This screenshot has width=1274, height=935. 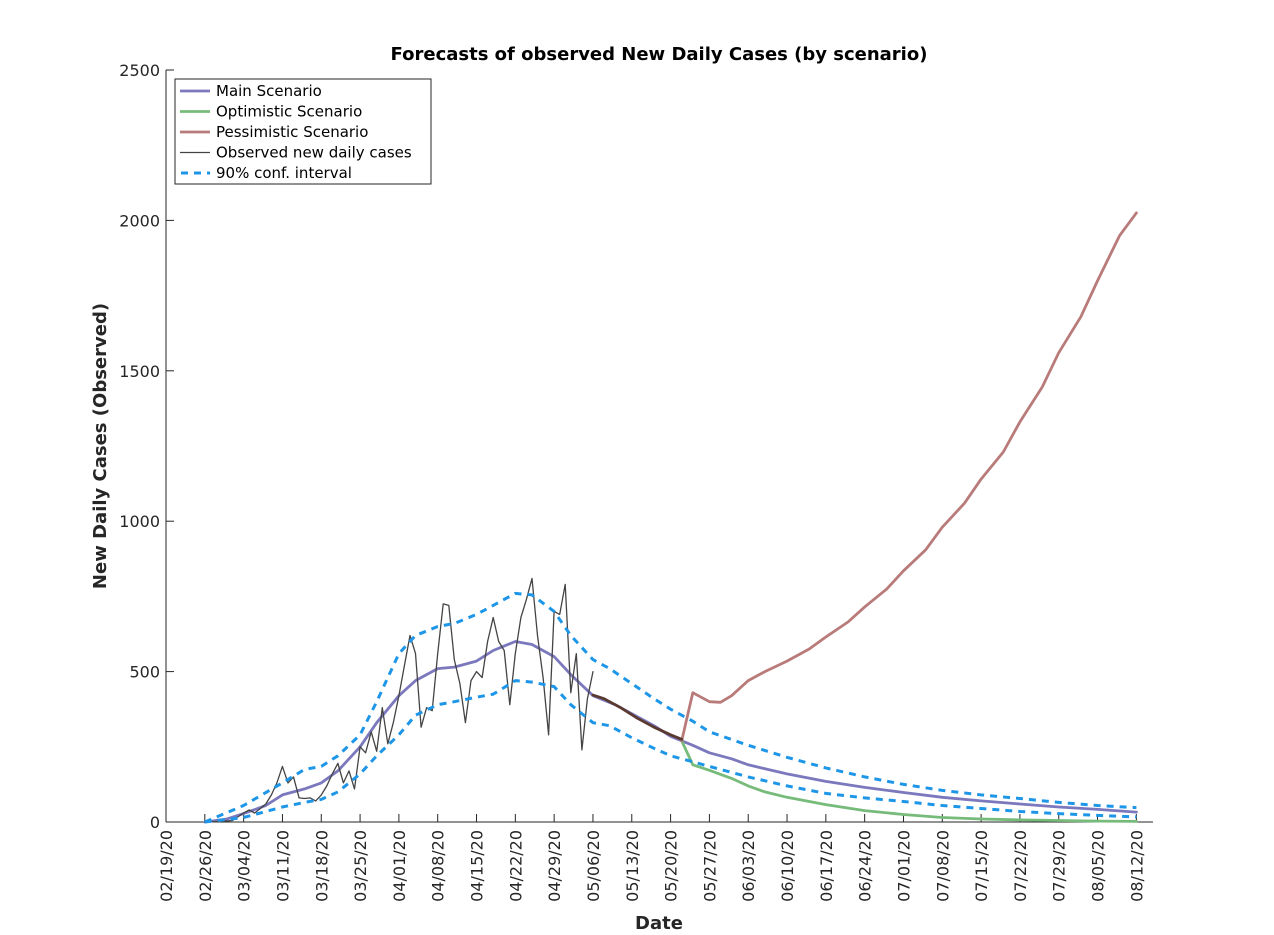 I want to click on x-tick-label: 05/13/20, so click(x=632, y=866).